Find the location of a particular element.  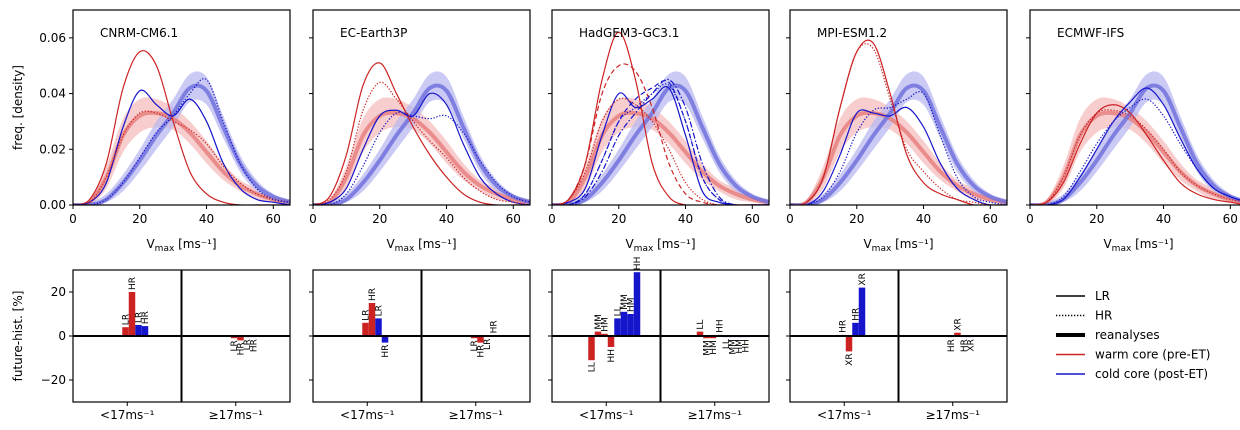

density-panel: 0 20 40 60 EC-Earth3P Vmax [ms⁻¹] is located at coordinates (420, 131).